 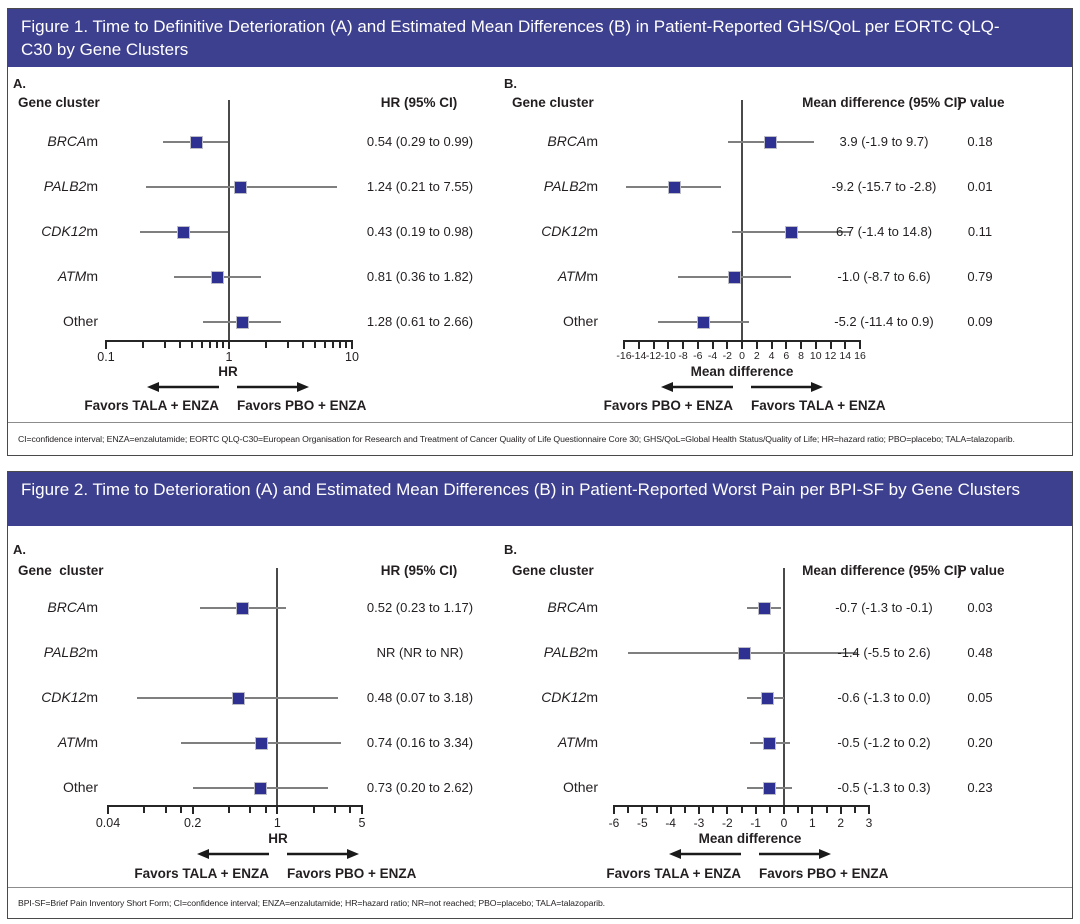 What do you see at coordinates (699, 823) in the screenshot?
I see `x-axis-tick-label: -3` at bounding box center [699, 823].